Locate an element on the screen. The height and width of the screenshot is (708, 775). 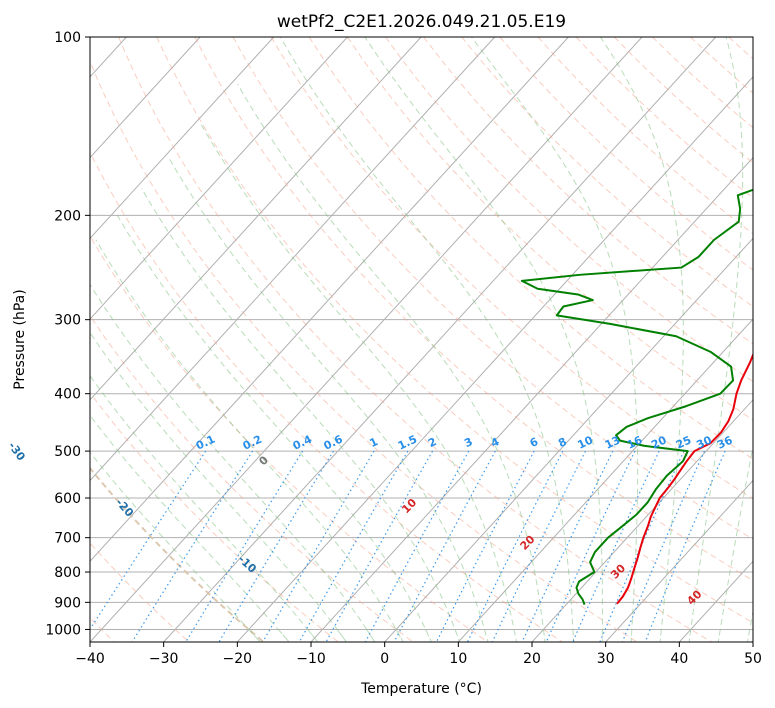
mixing-ratio-label: 6 is located at coordinates (534, 442).